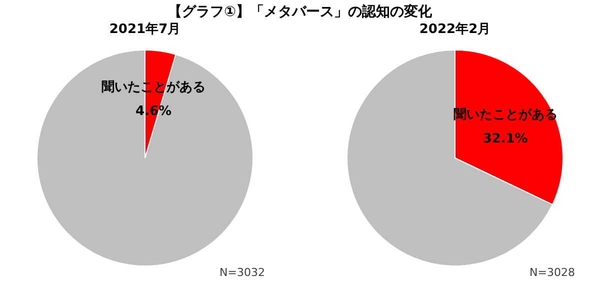  What do you see at coordinates (242, 272) in the screenshot?
I see `text: N=3032` at bounding box center [242, 272].